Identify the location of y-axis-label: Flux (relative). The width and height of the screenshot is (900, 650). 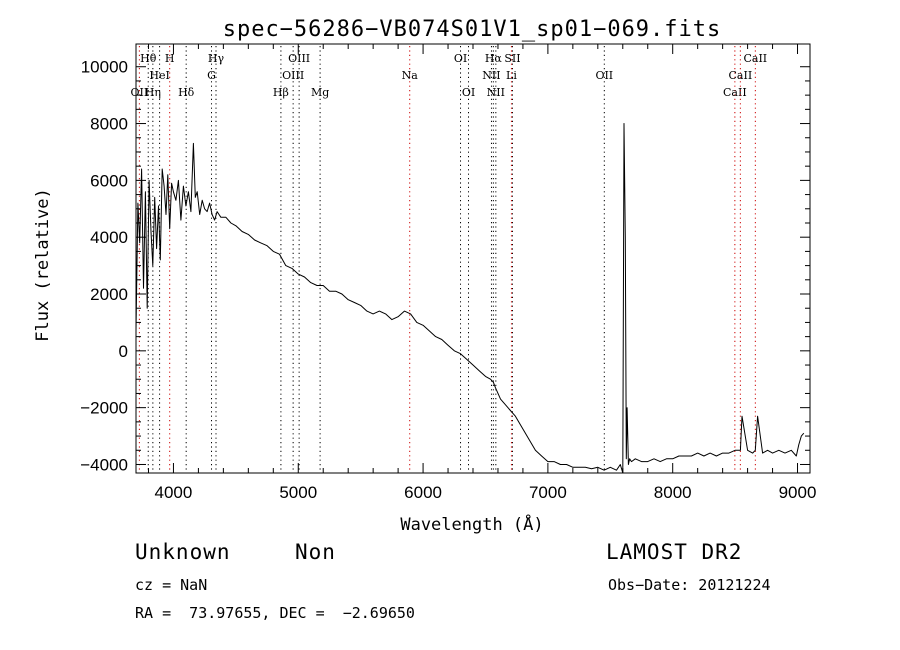
(43, 265).